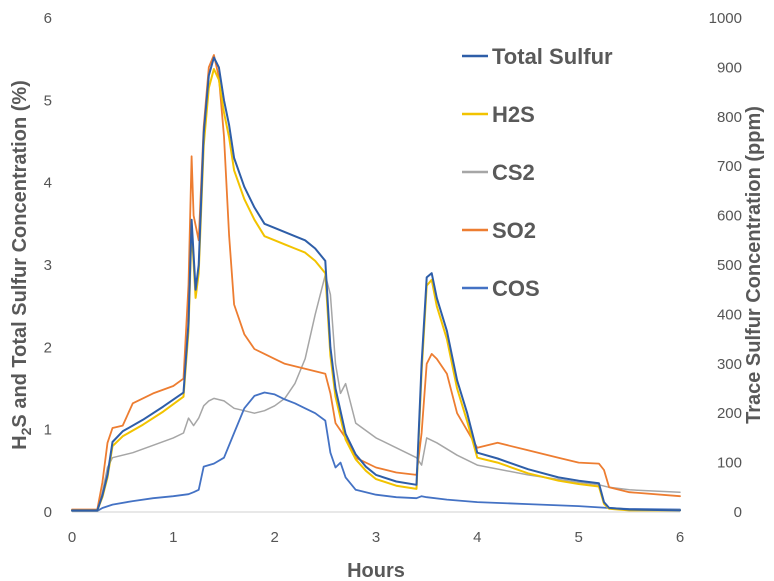 This screenshot has height=581, width=774. I want to click on y-left-title-part-1: H, so click(20, 442).